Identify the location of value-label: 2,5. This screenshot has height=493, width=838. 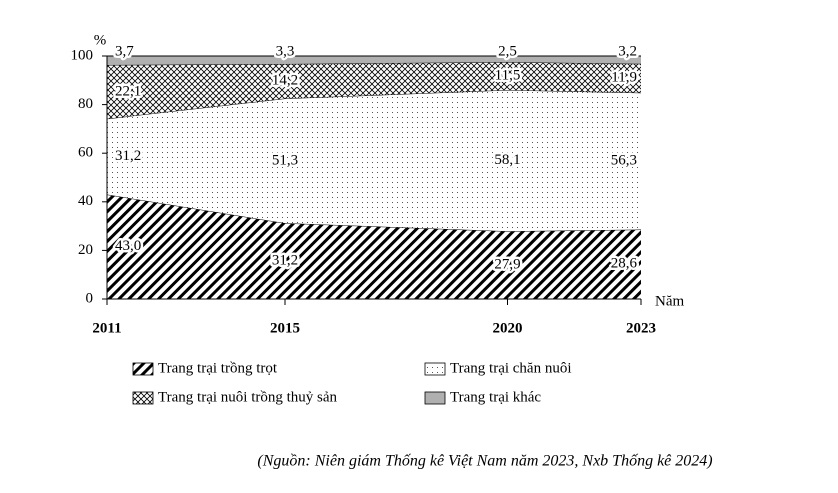
(507, 51).